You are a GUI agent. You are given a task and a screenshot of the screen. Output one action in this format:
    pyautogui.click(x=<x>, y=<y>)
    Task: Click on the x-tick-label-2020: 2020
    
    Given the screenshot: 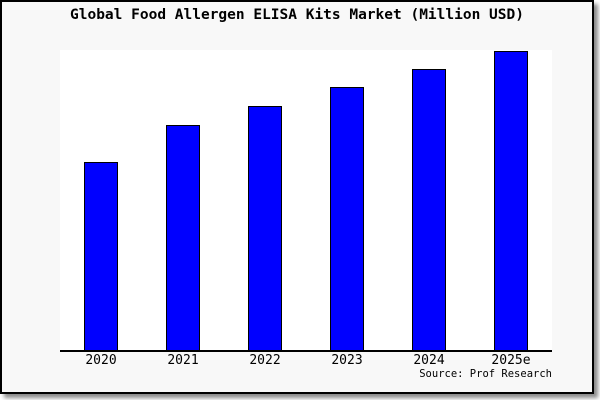 What is the action you would take?
    pyautogui.click(x=101, y=360)
    